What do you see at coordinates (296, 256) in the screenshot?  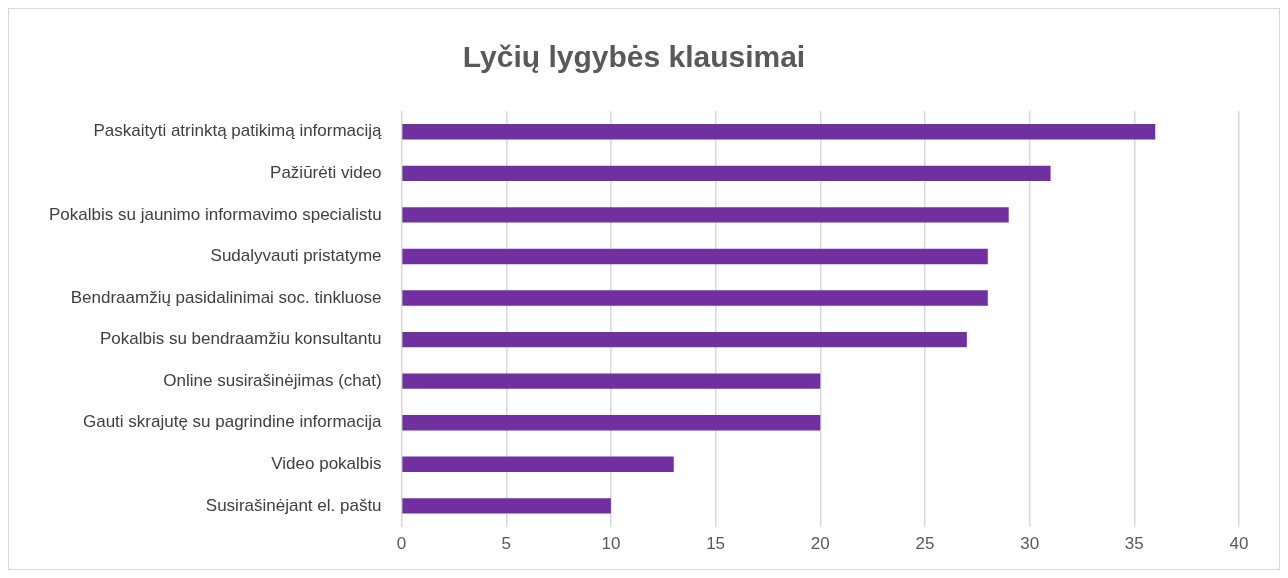 I see `y-tick-label: Sudalyvauti pristatyme` at bounding box center [296, 256].